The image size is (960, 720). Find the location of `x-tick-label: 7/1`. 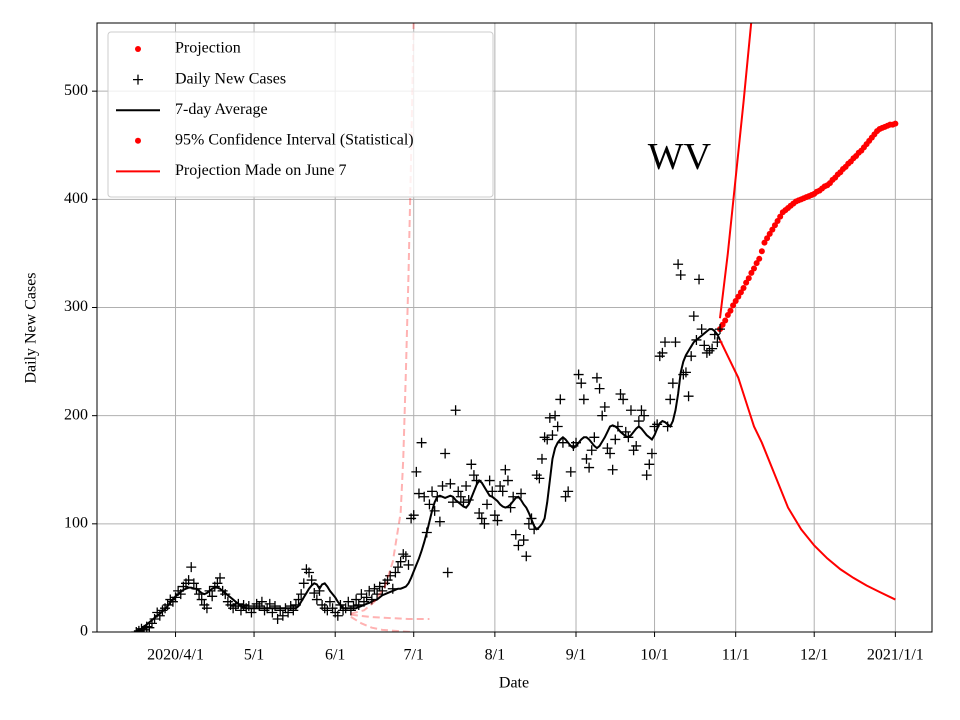

x-tick-label: 7/1 is located at coordinates (413, 655).